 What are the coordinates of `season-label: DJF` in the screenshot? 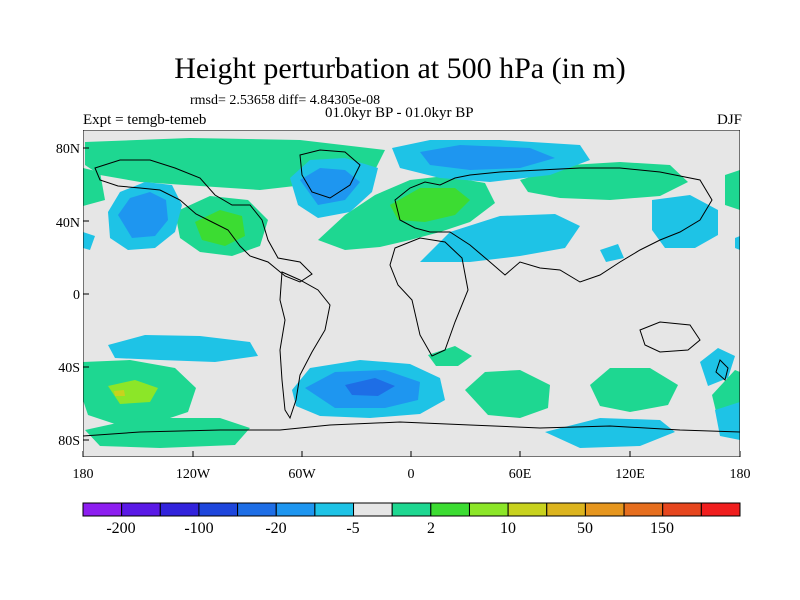 It's located at (729, 120).